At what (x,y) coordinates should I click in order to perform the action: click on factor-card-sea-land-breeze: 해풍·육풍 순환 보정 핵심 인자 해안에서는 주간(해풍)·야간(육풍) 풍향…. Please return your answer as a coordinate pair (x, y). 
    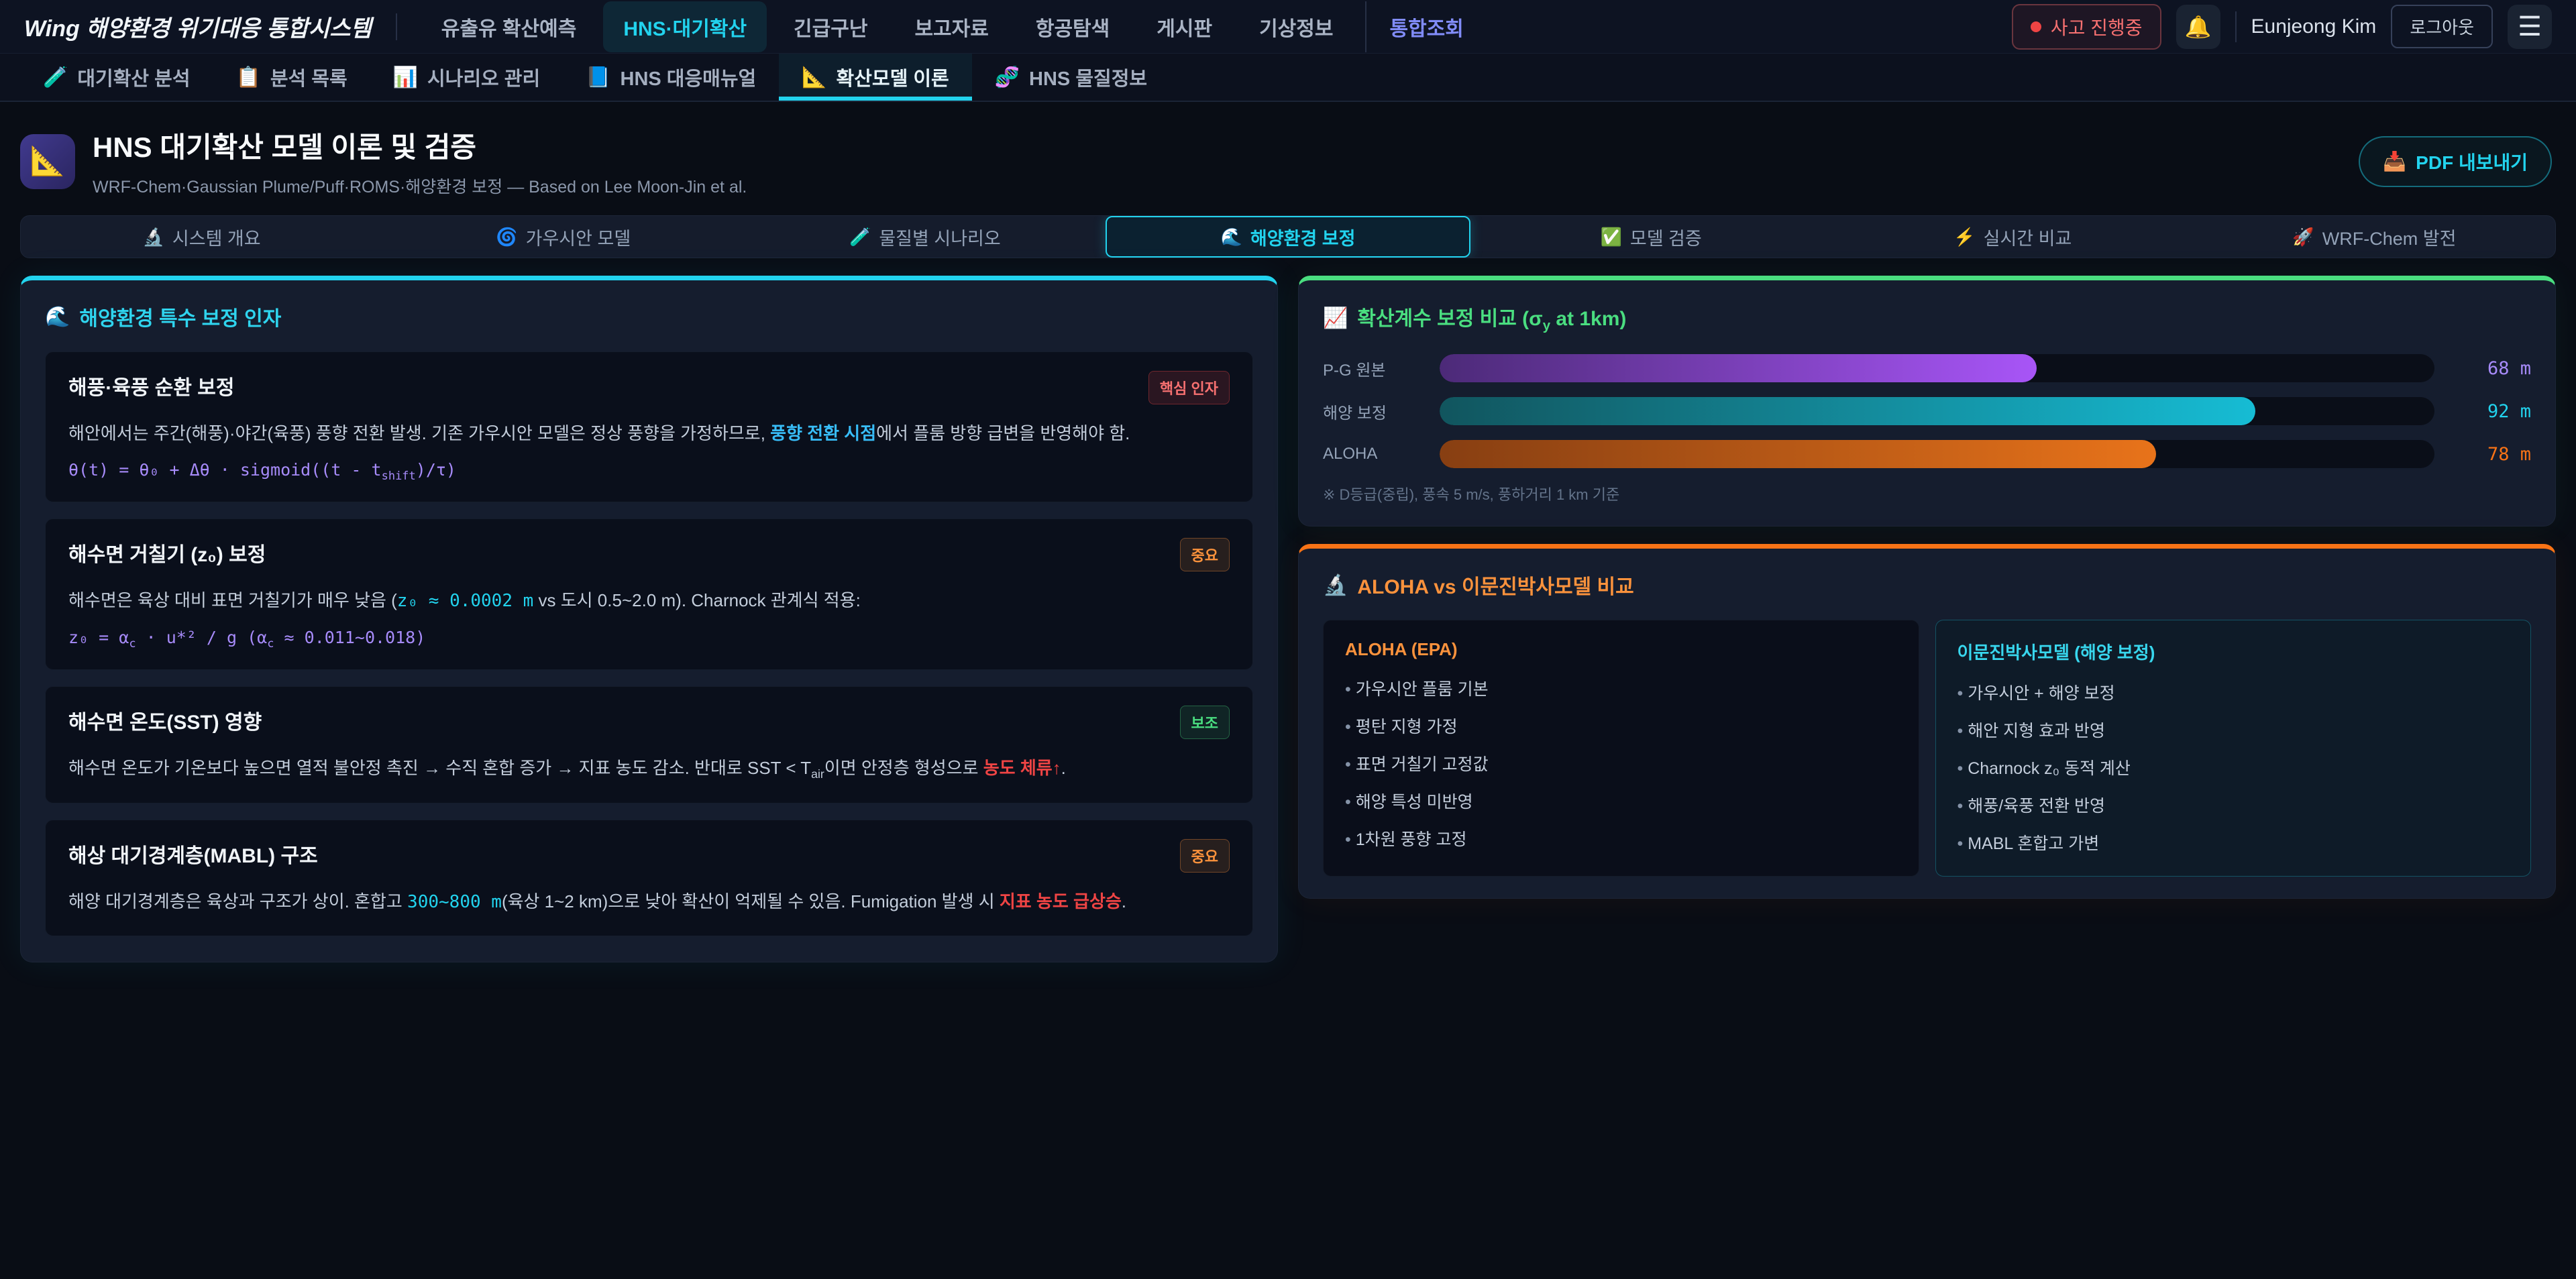
    Looking at the image, I should click on (649, 426).